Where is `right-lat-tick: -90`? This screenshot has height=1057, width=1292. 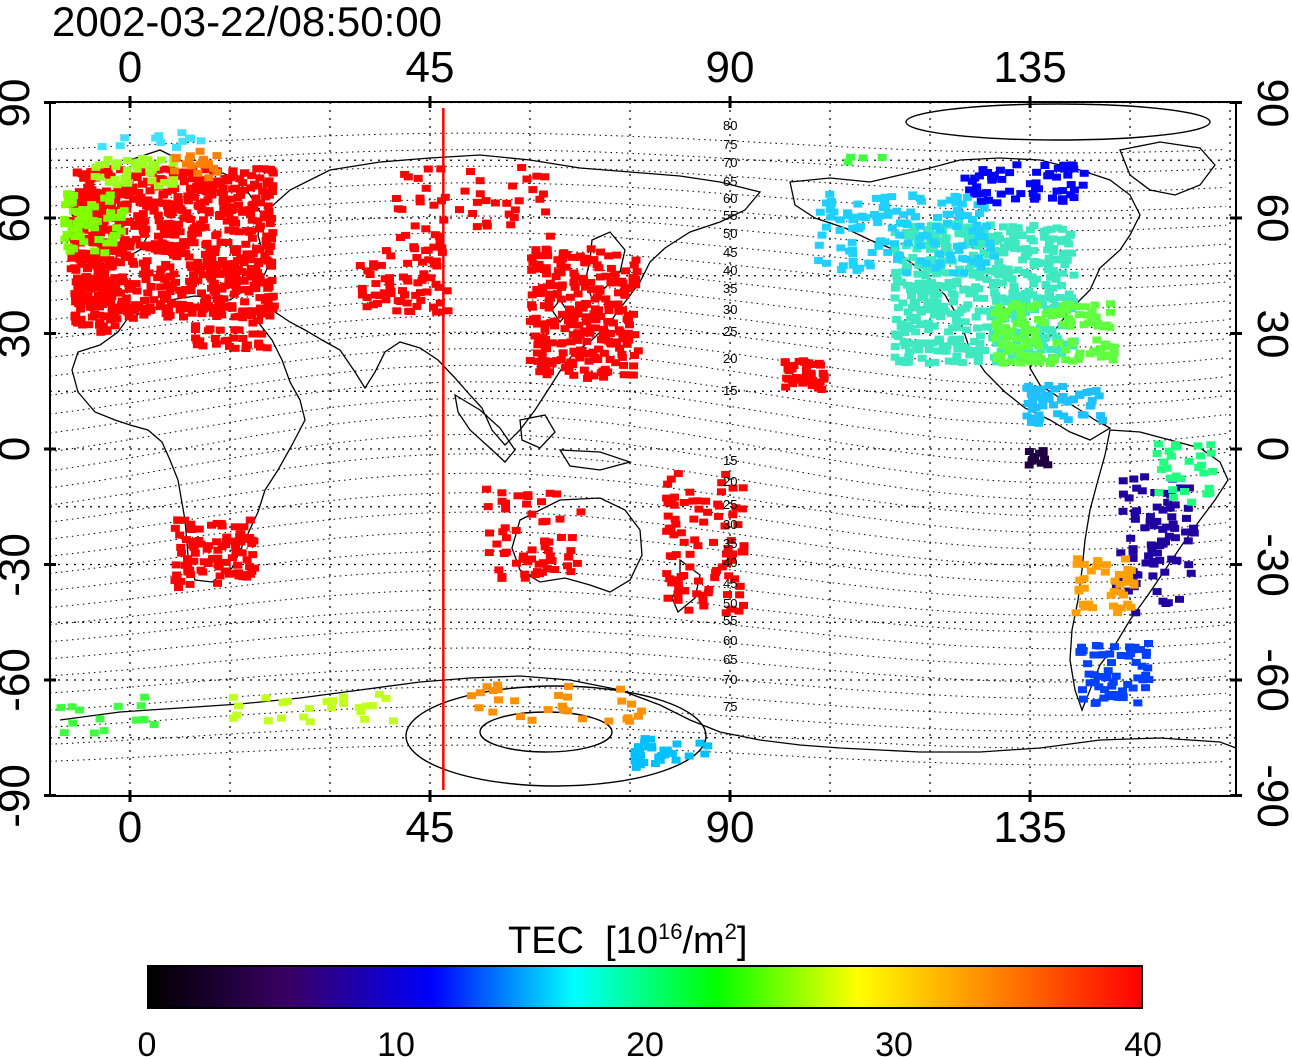 right-lat-tick: -90 is located at coordinates (1270, 795).